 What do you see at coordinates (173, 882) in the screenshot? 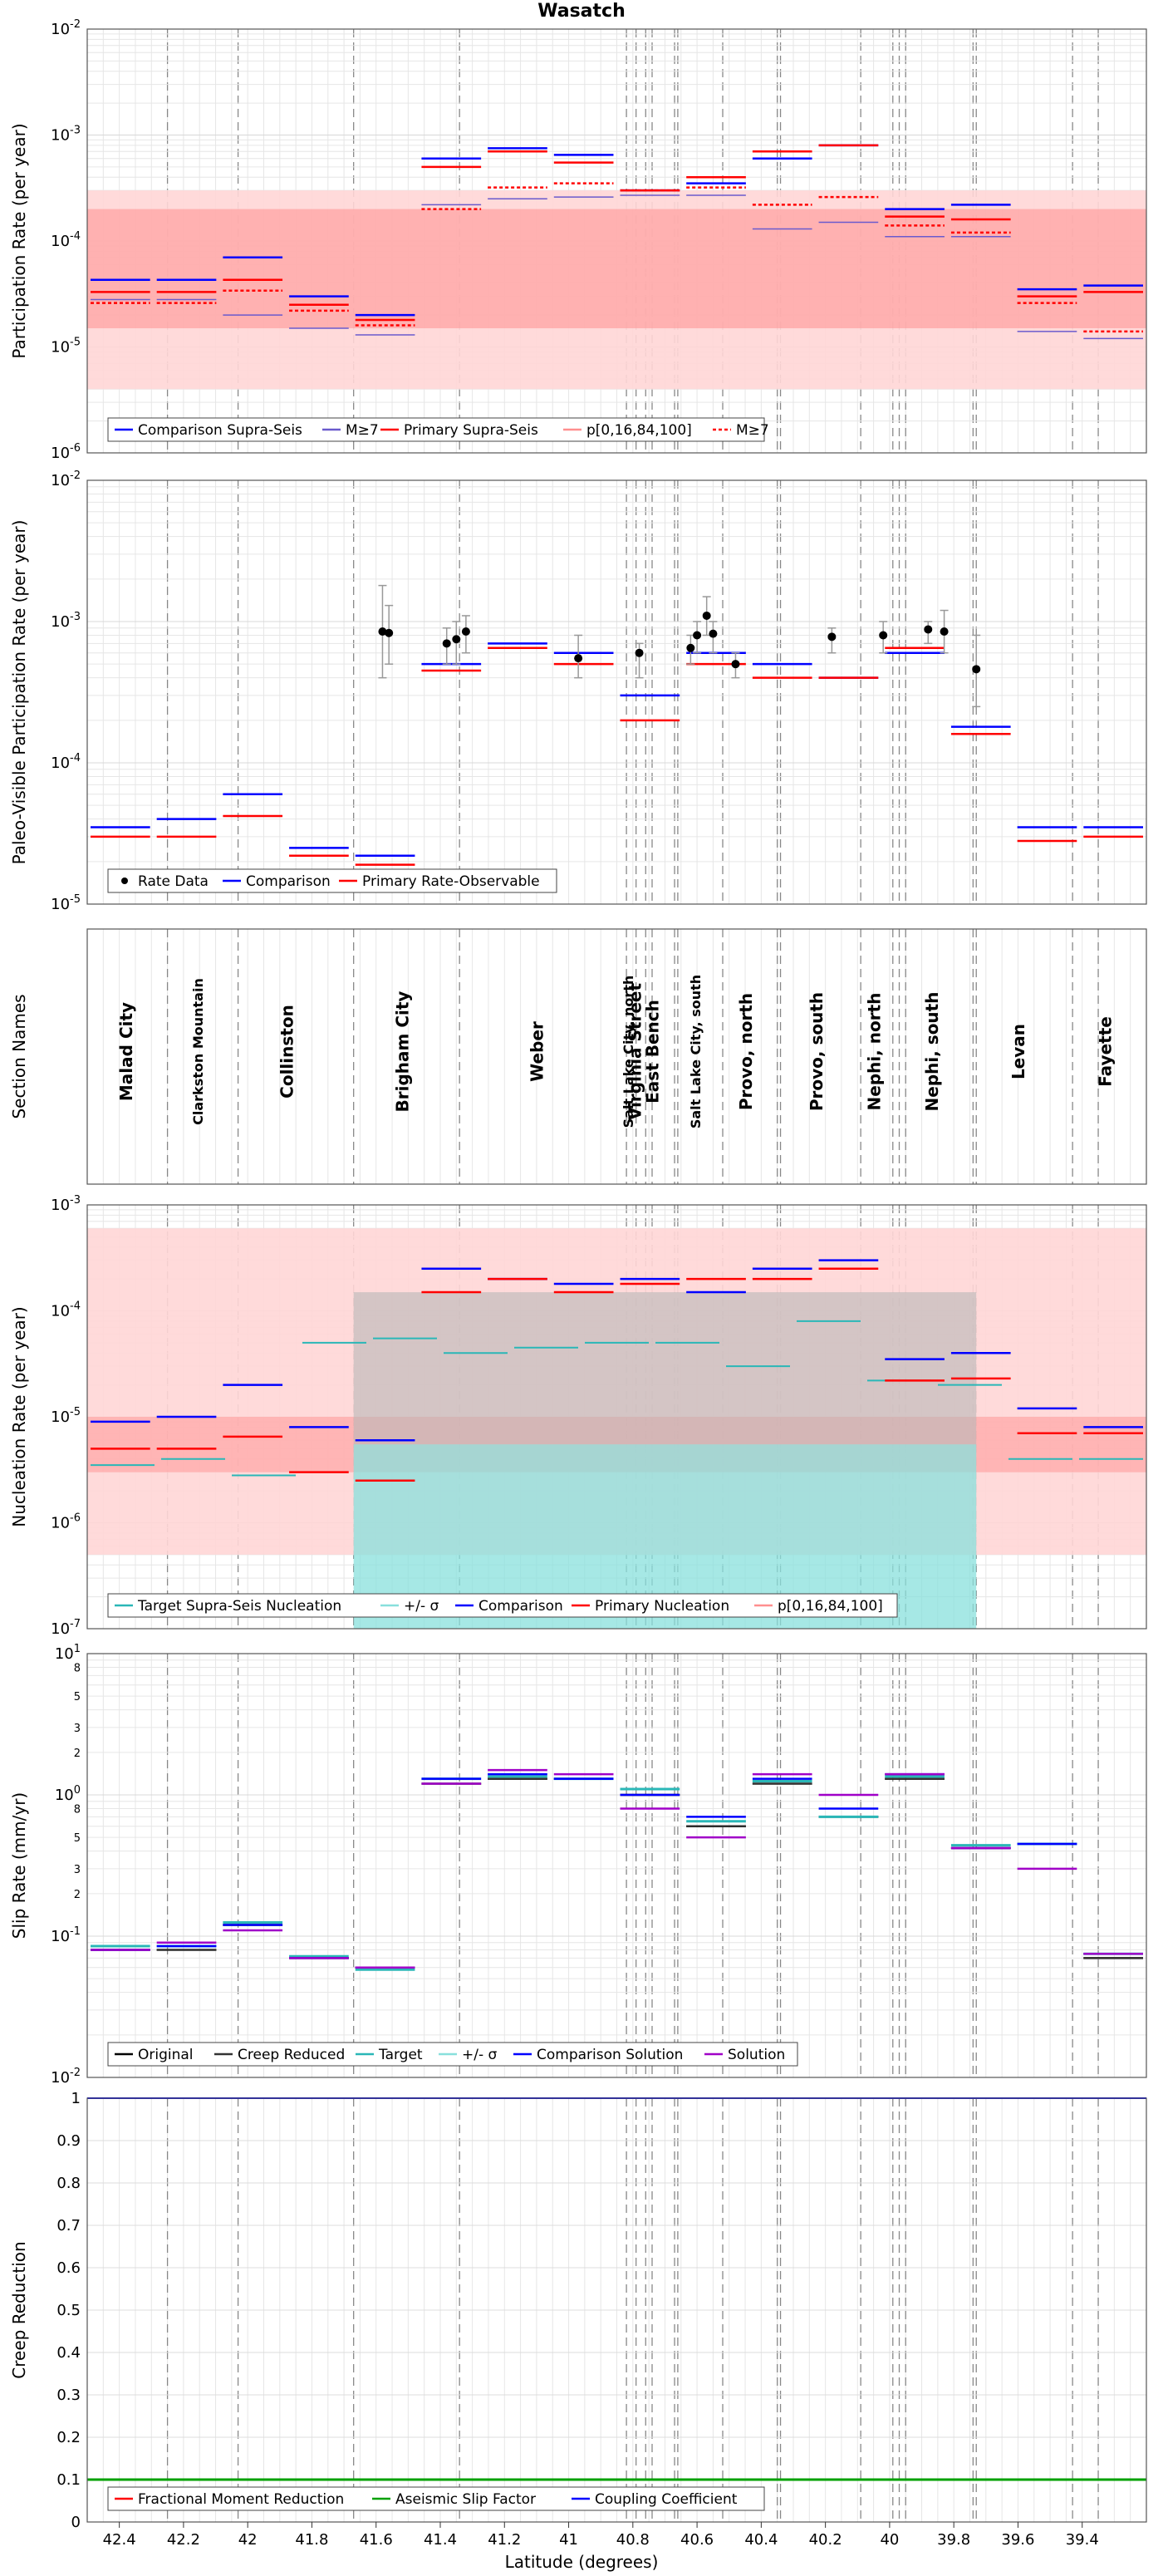
I see `legend-label: Rate Data` at bounding box center [173, 882].